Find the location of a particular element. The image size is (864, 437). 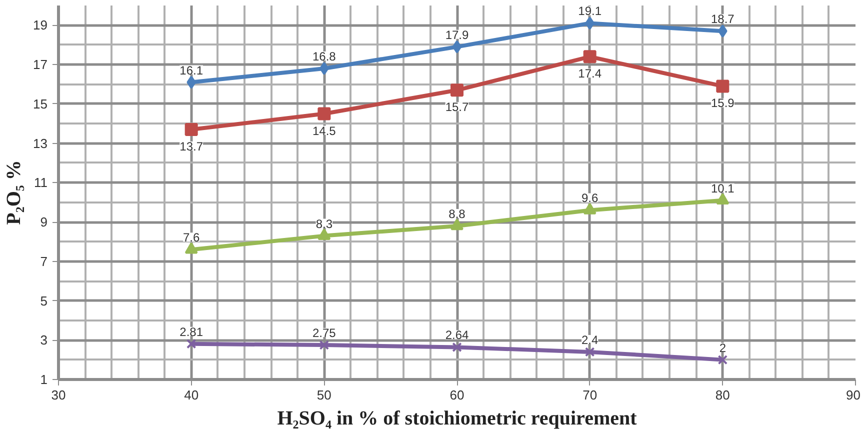

y-tick-label: 9 is located at coordinates (44, 222).